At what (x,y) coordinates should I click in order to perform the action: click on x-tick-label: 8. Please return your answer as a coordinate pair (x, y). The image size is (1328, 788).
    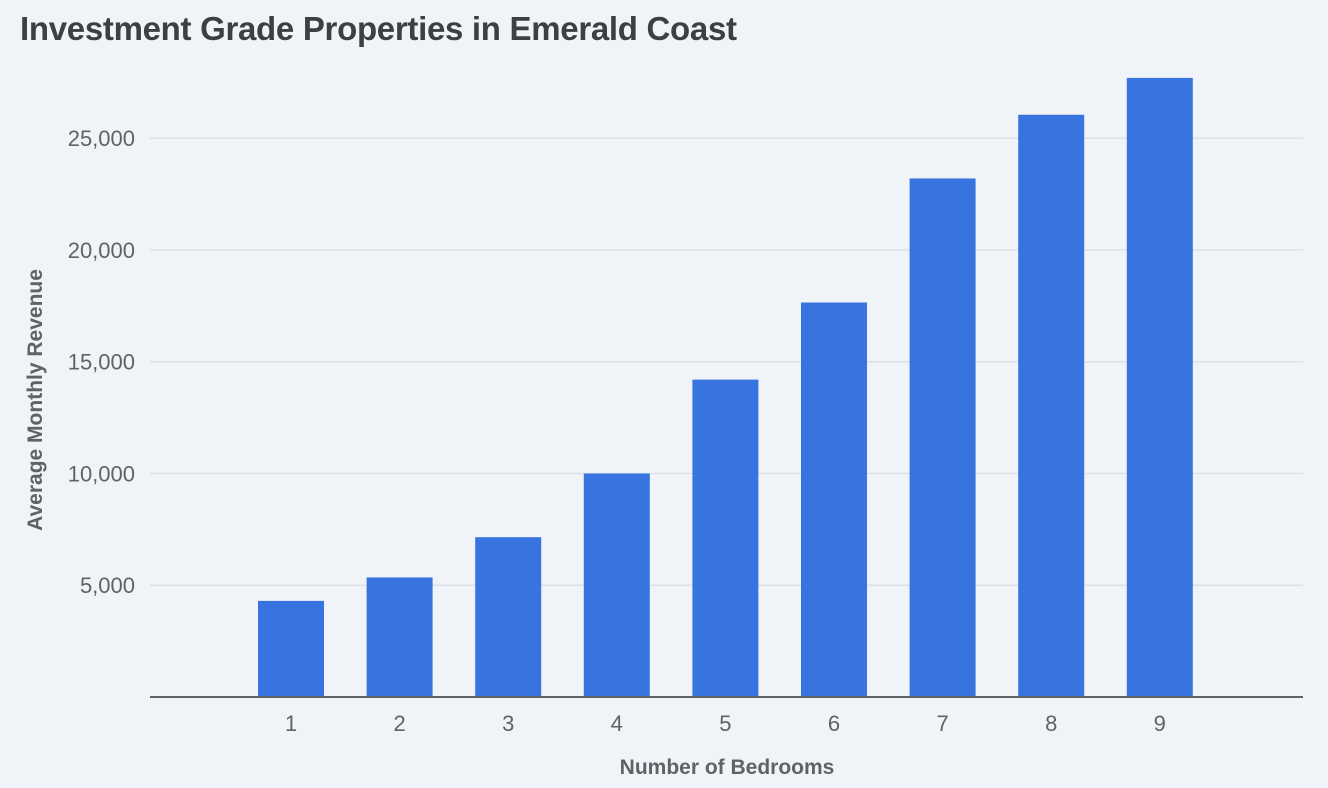
    Looking at the image, I should click on (1051, 723).